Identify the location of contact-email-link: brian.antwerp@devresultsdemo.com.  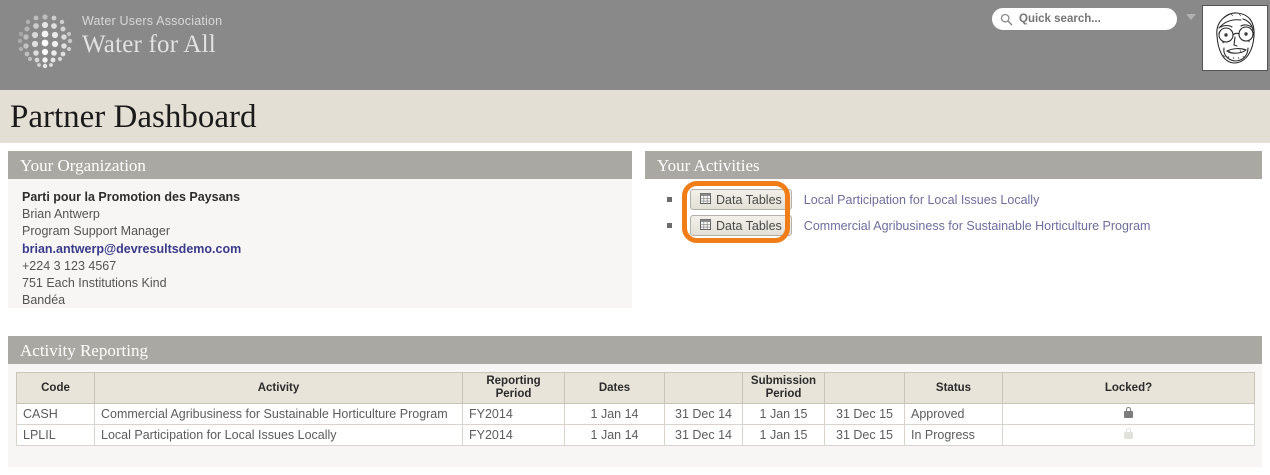
(132, 248).